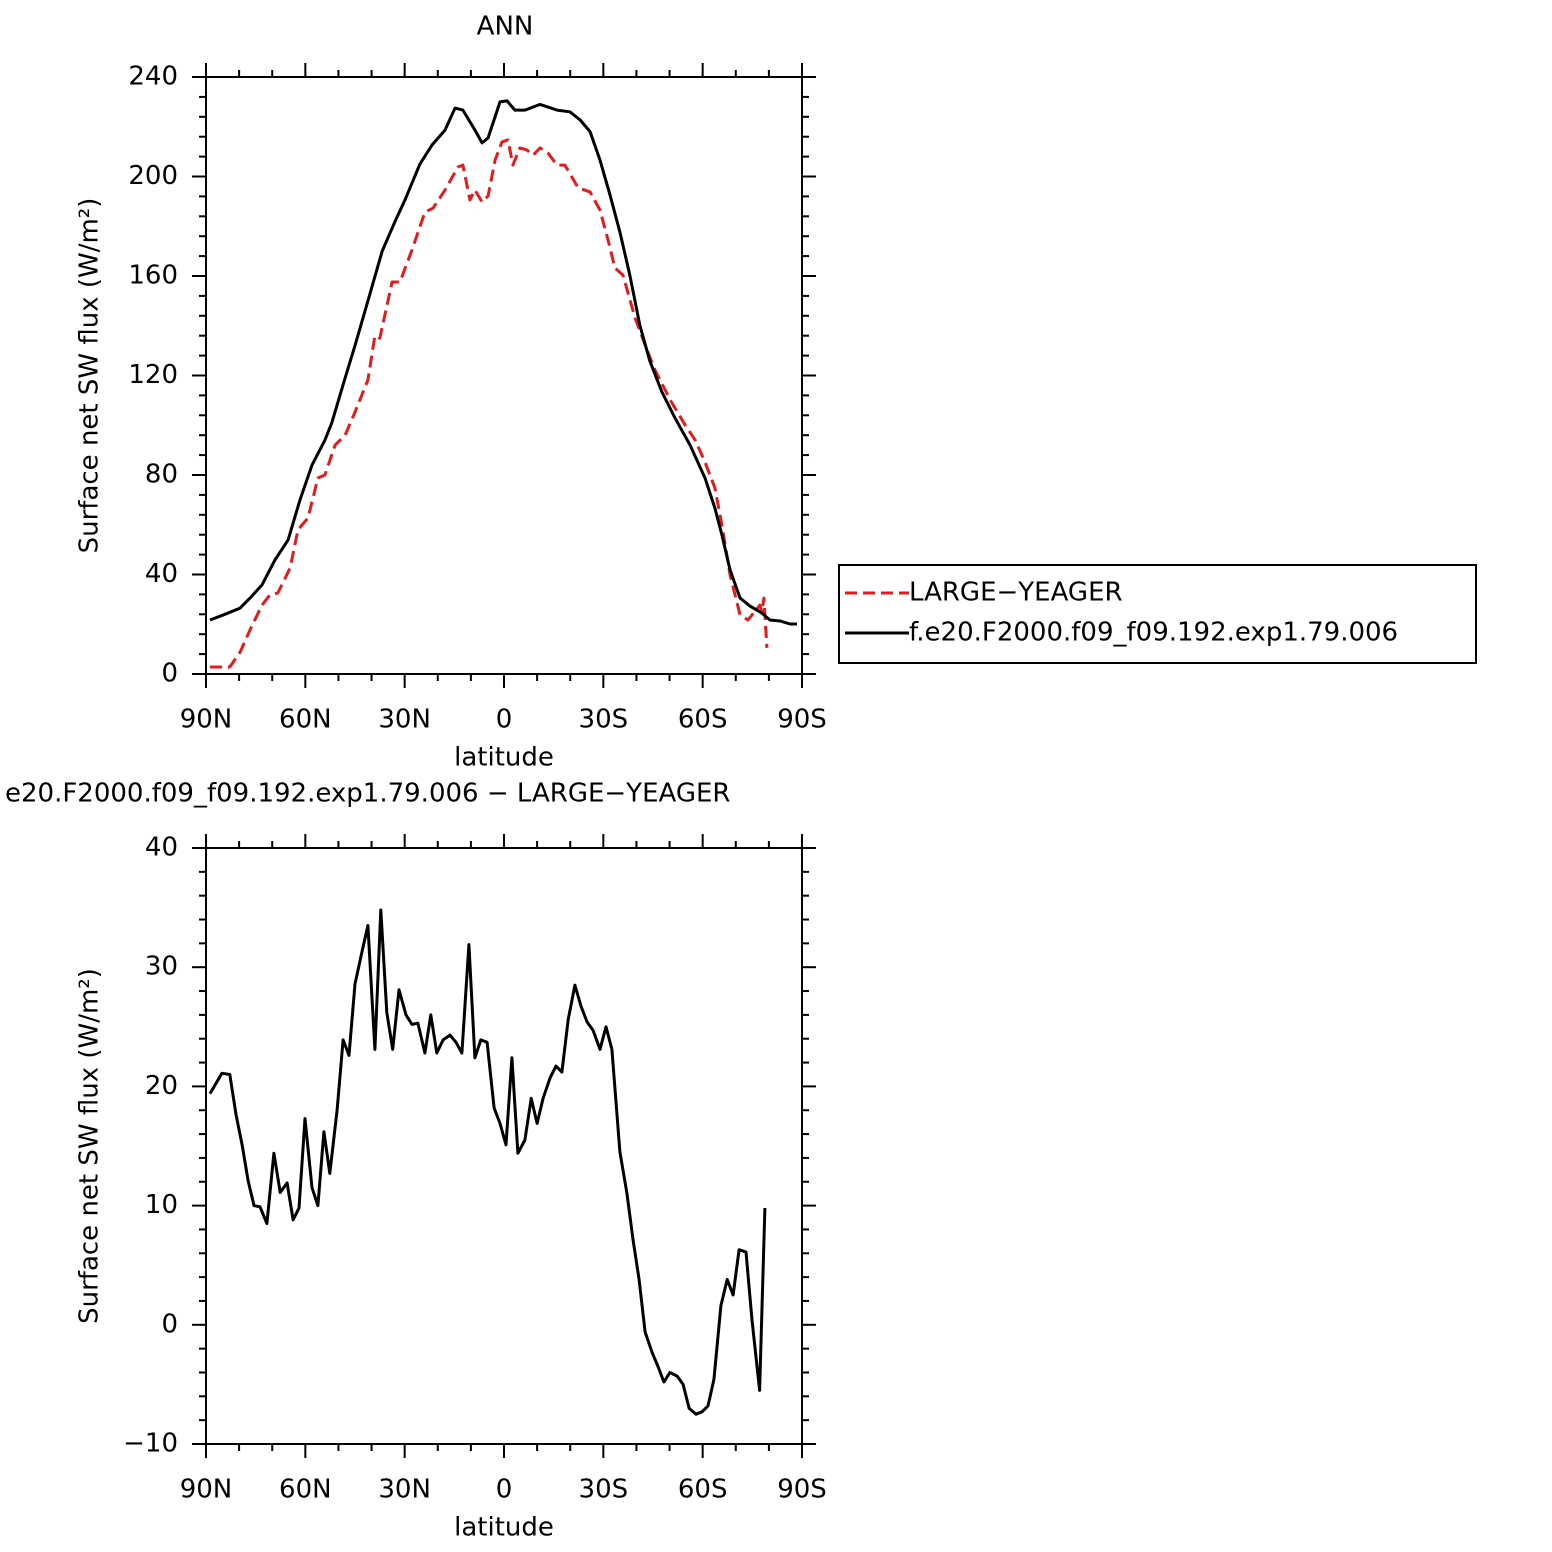 The image size is (1552, 1552). Describe the element at coordinates (161, 475) in the screenshot. I see `y-tick-label: 80` at that location.